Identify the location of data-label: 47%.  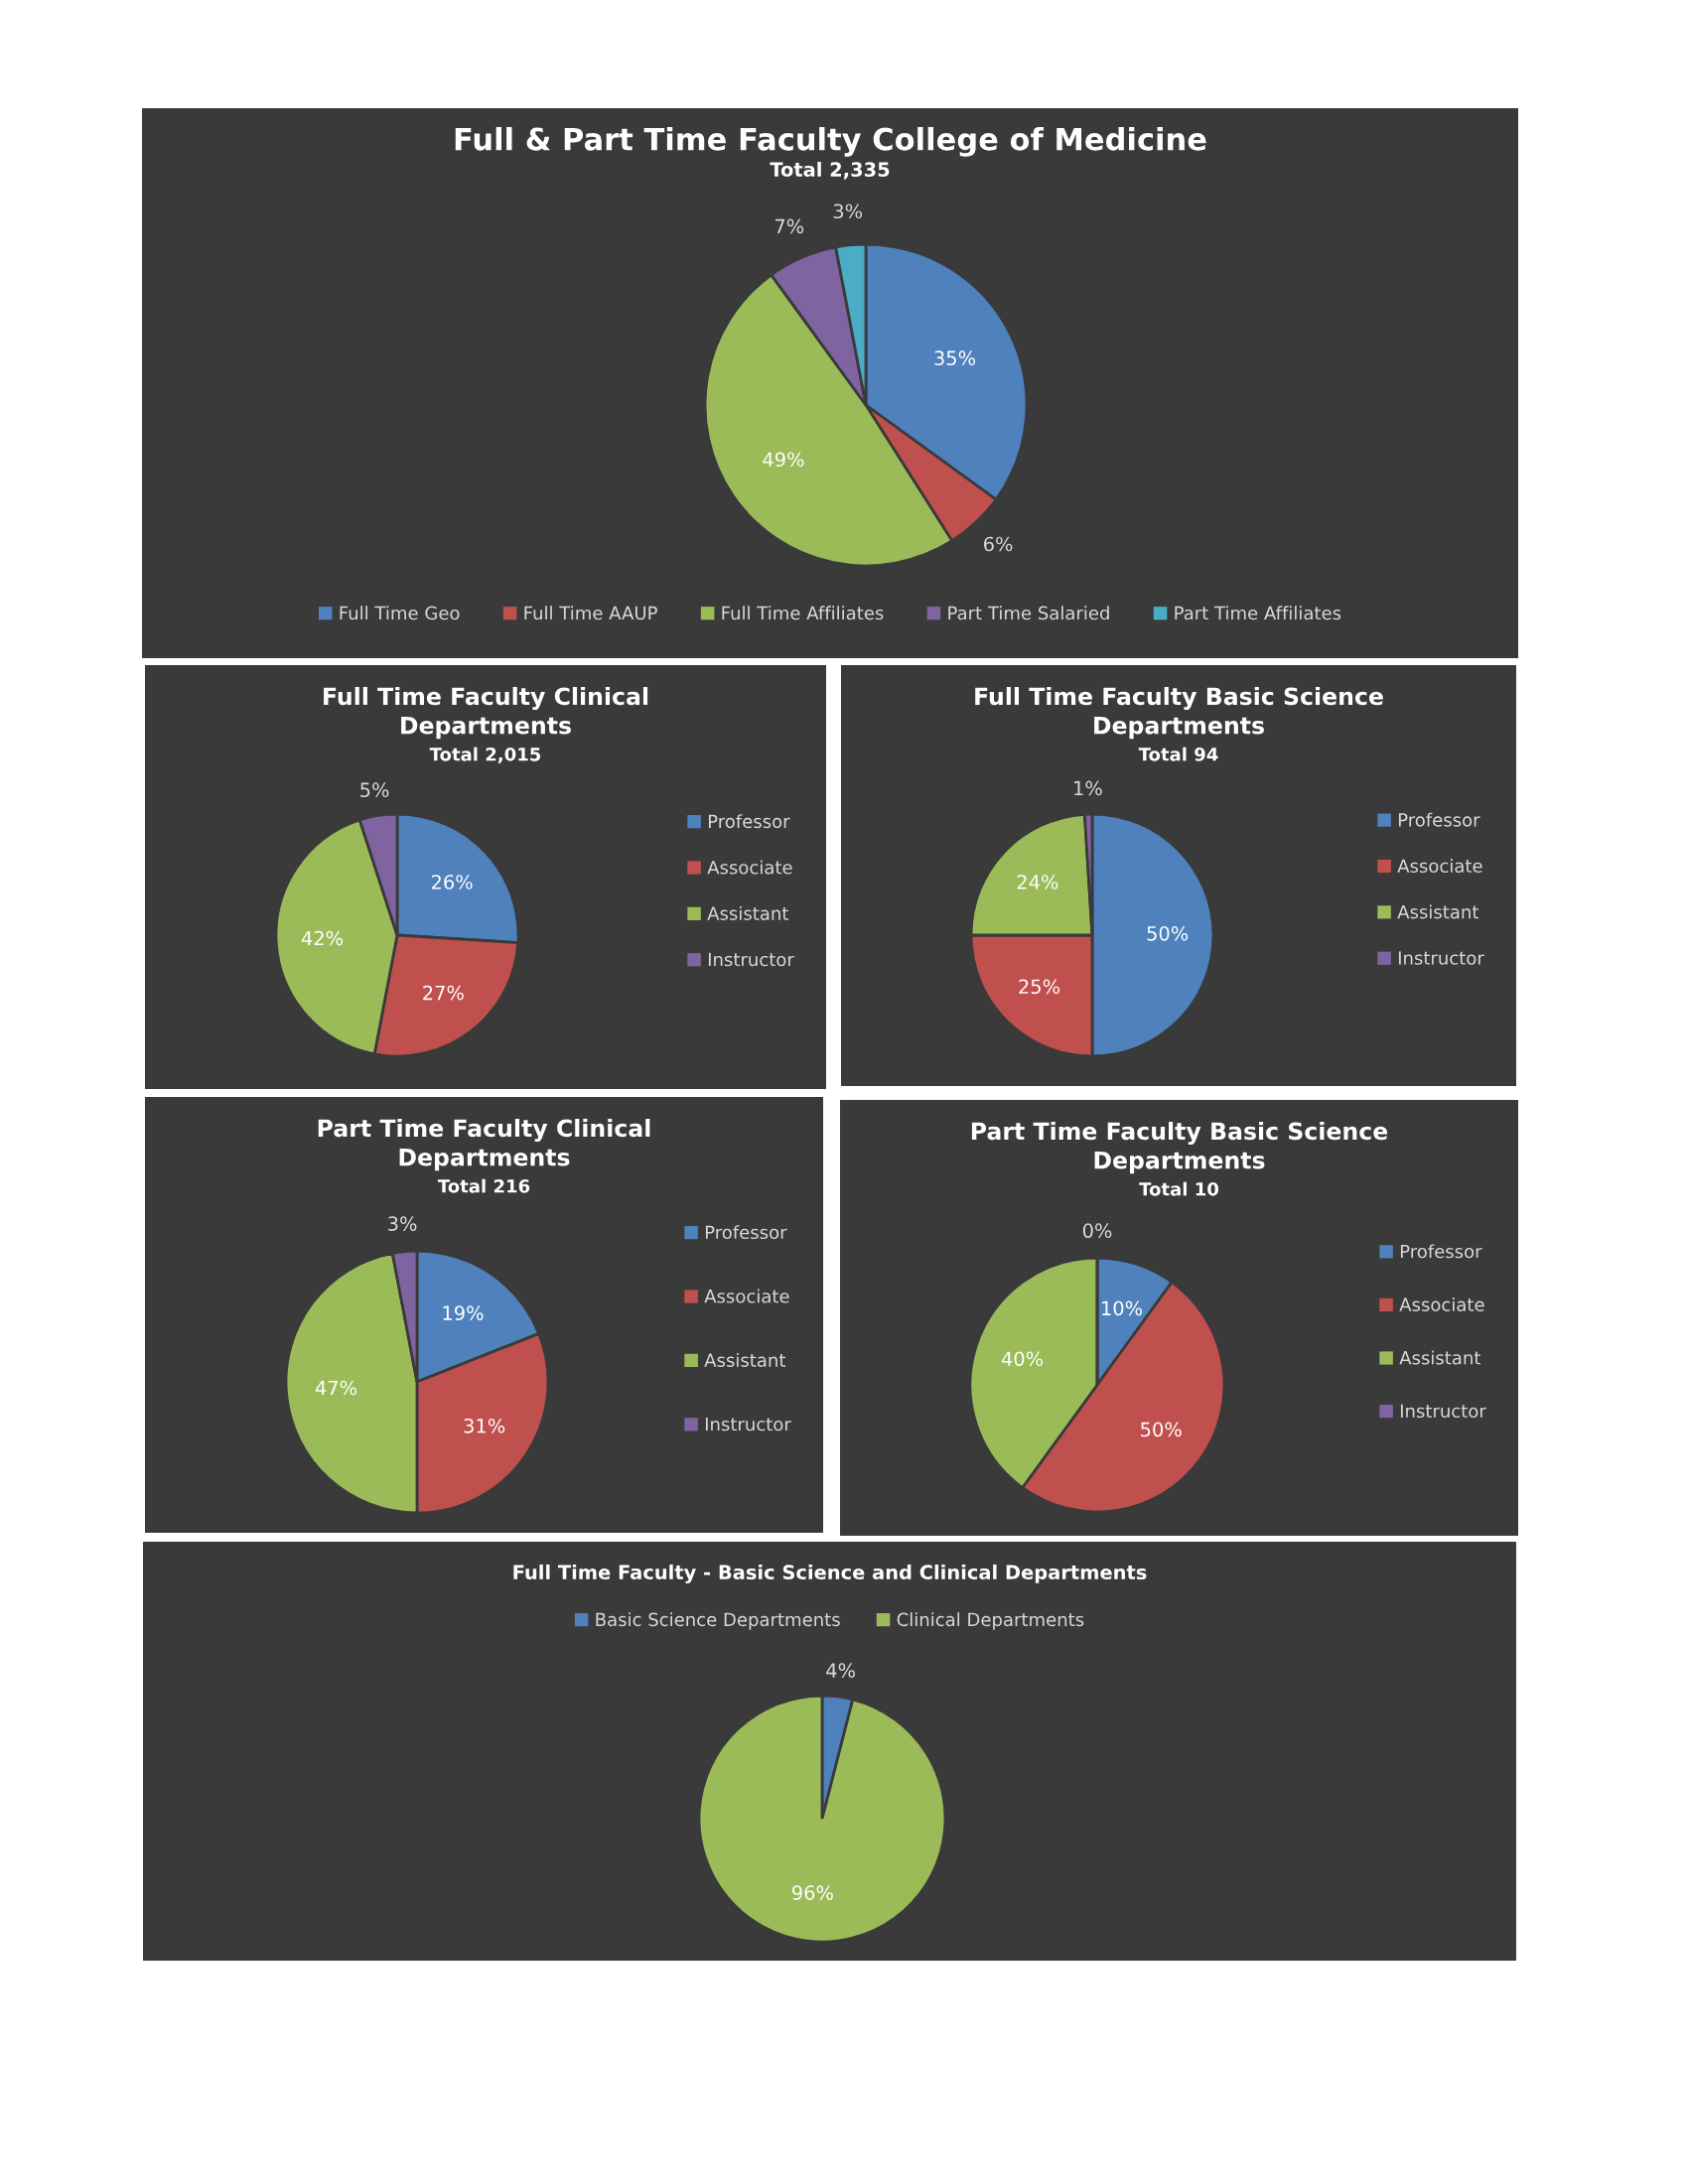
(336, 1388).